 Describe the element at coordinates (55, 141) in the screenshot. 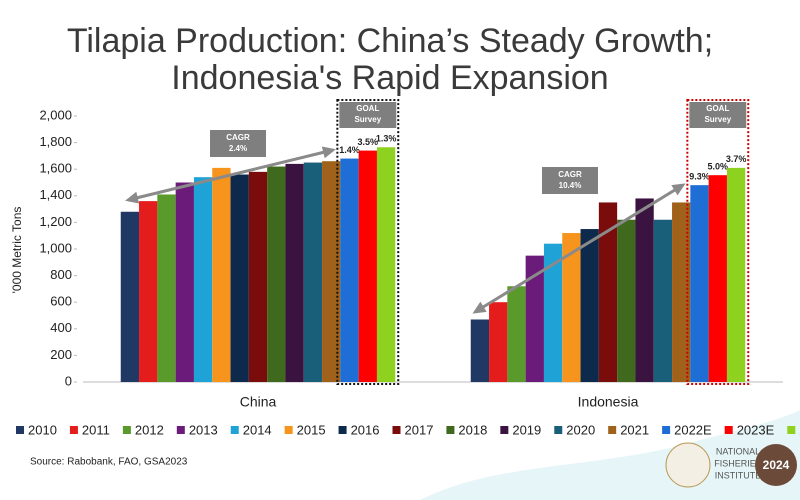

I see `y-tick-label: 1,800` at that location.